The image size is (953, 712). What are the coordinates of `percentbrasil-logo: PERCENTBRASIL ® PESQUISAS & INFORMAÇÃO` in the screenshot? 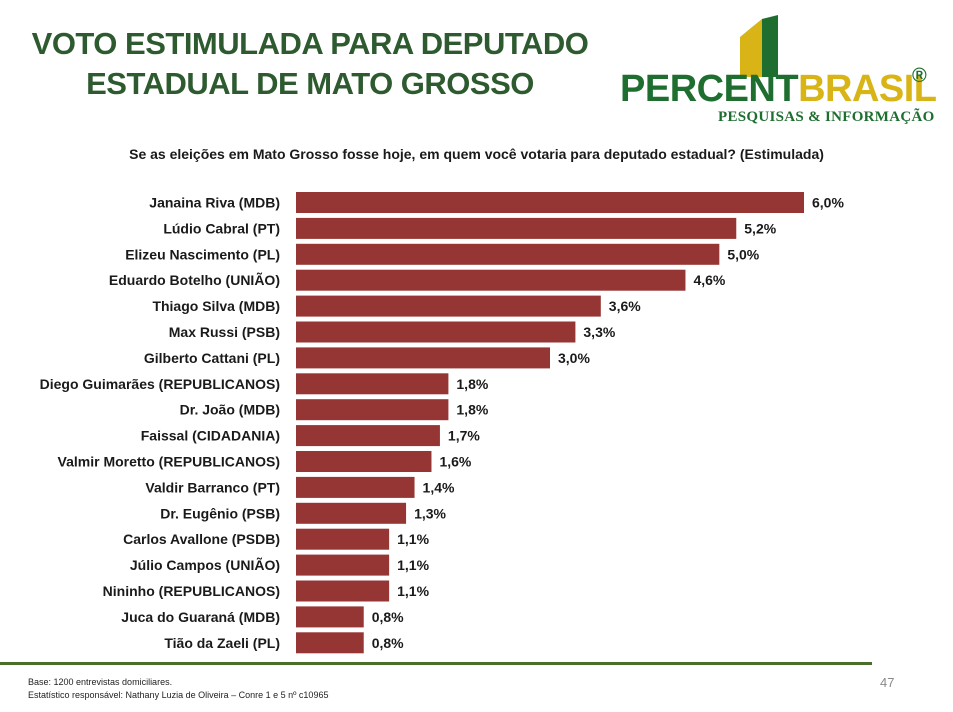 It's located at (780, 72).